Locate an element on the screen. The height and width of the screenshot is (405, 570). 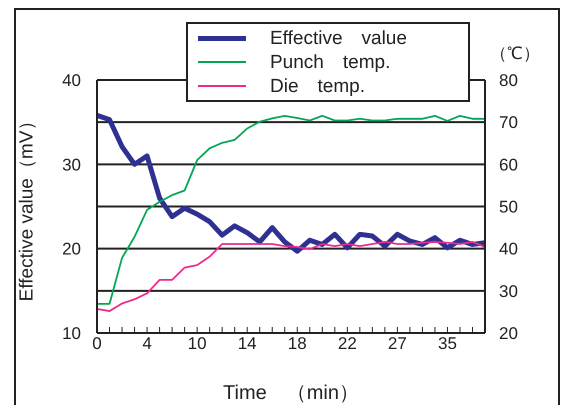
line-series is located at coordinates (291, 276).